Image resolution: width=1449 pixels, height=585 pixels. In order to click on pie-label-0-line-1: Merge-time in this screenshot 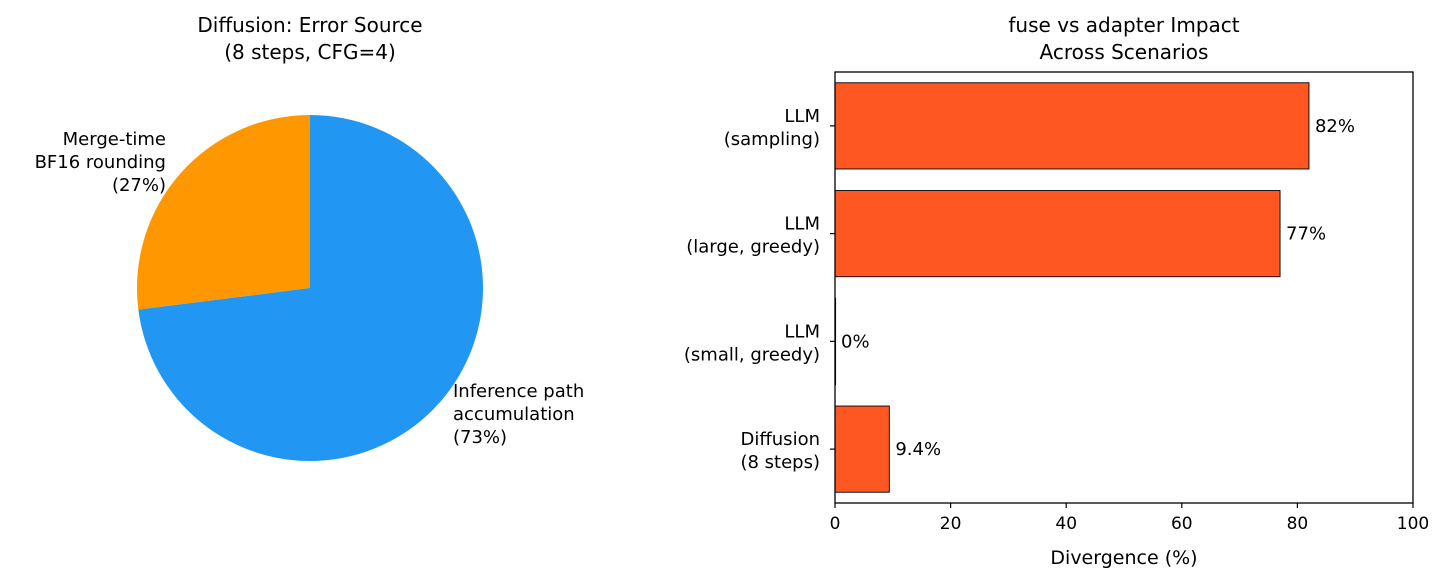, I will do `click(114, 139)`.